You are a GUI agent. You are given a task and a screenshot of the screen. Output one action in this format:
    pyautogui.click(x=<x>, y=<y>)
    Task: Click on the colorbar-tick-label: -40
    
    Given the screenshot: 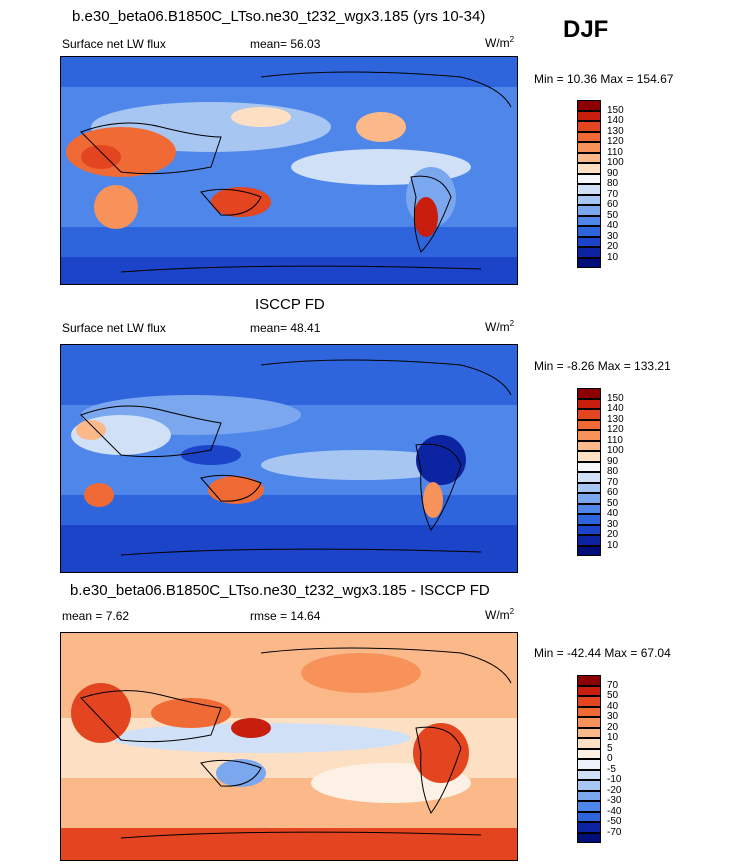 What is the action you would take?
    pyautogui.click(x=614, y=811)
    